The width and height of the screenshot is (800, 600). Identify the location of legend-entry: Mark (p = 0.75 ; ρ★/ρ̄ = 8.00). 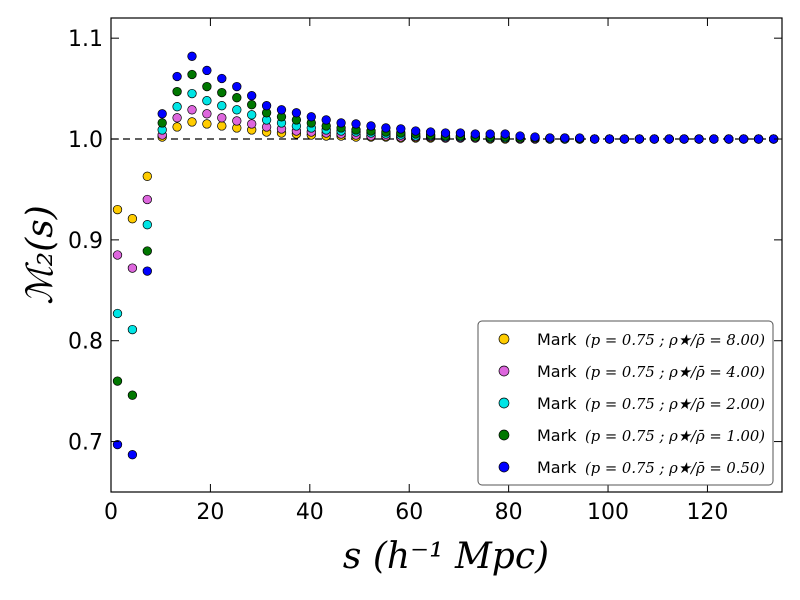
(631, 339).